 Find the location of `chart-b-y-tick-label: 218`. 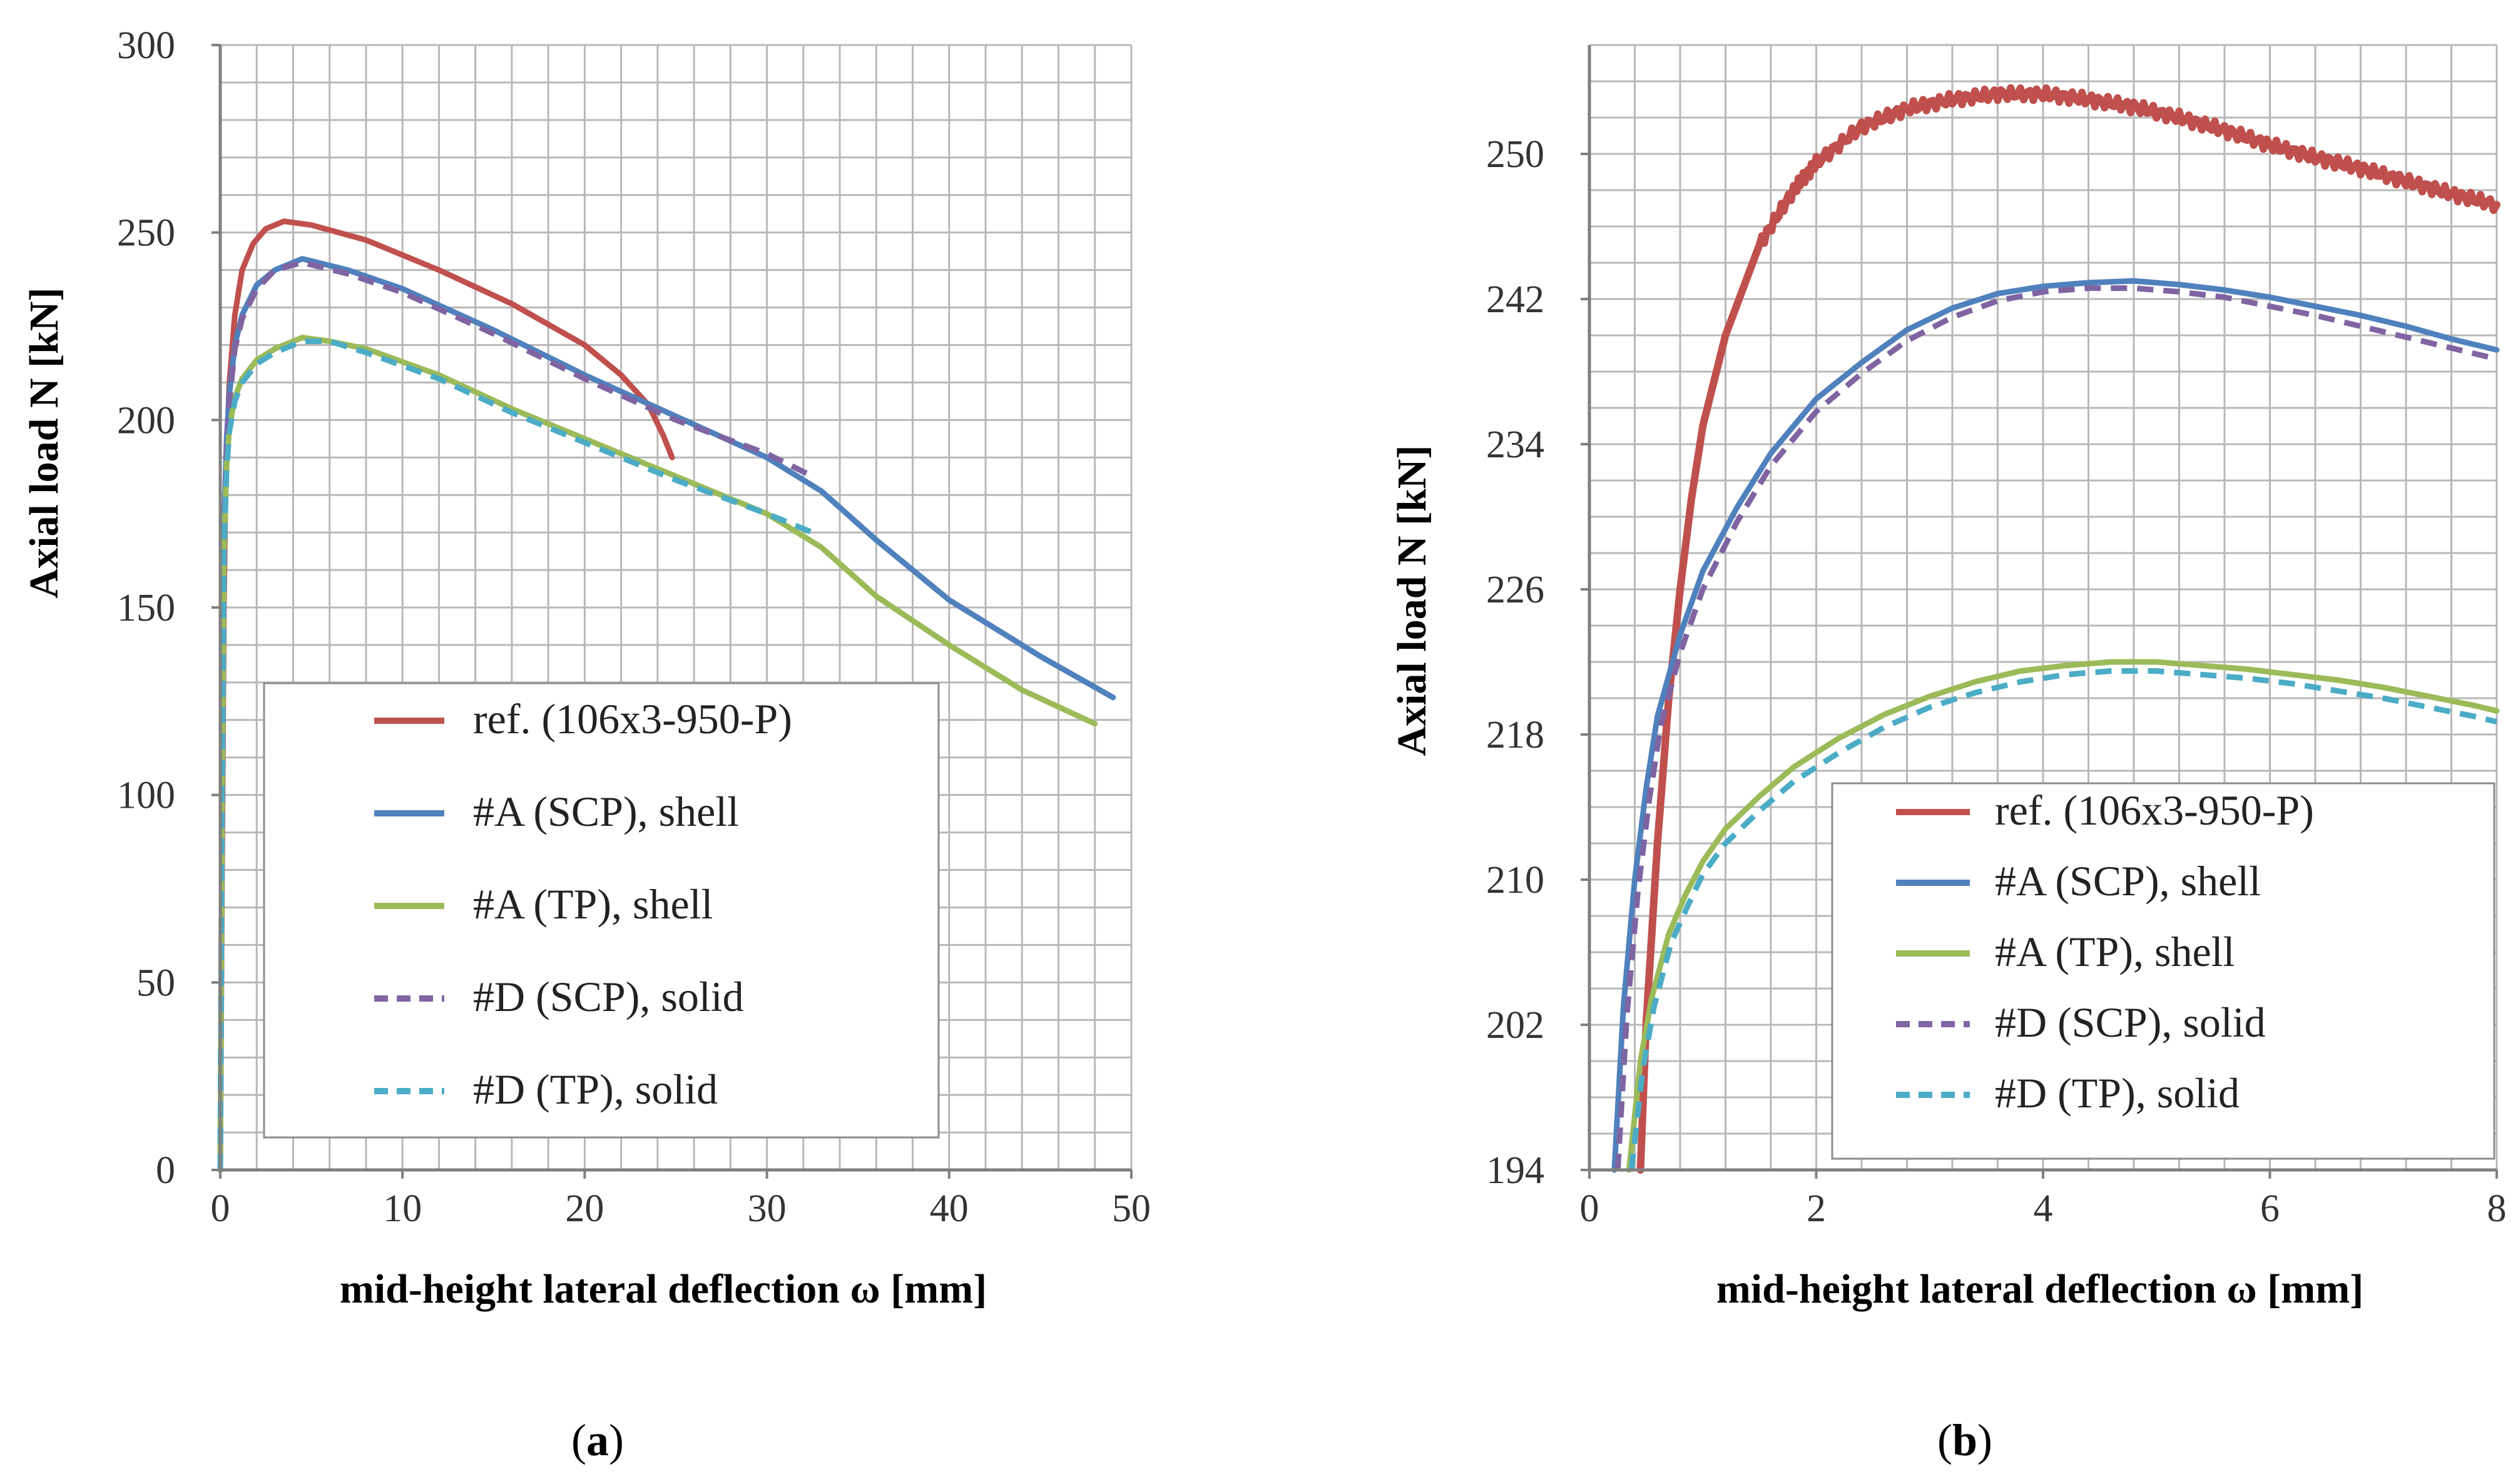

chart-b-y-tick-label: 218 is located at coordinates (1515, 735).